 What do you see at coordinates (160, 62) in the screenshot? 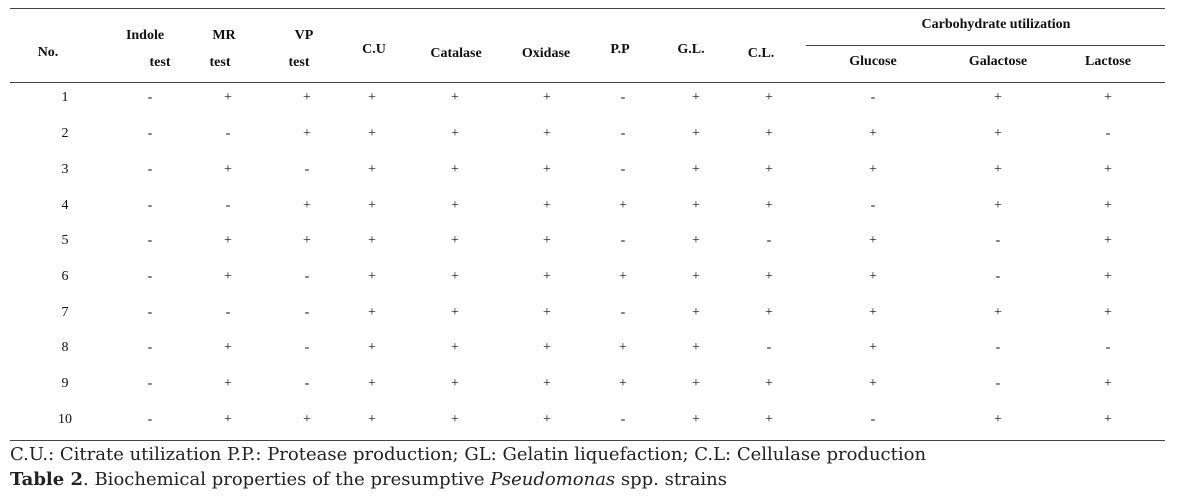
I see `header-indole-line2: test` at bounding box center [160, 62].